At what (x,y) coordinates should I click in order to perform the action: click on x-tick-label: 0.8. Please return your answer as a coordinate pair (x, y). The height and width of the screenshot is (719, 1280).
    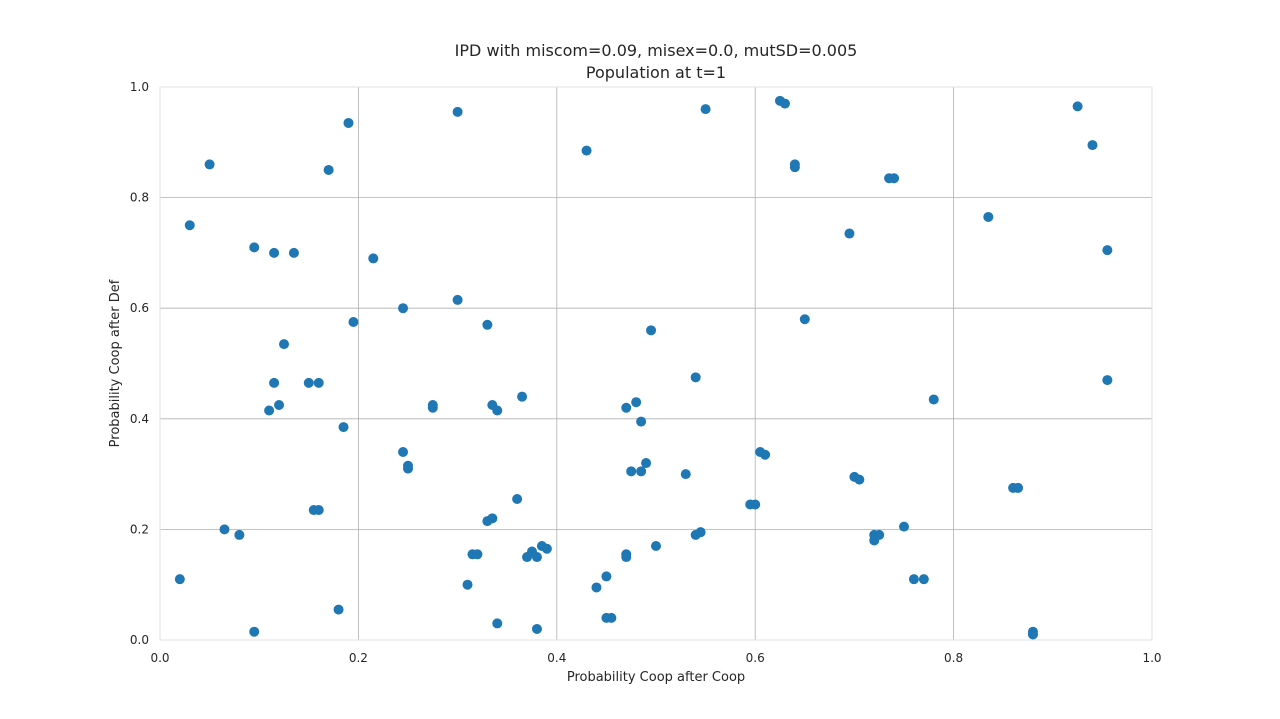
    Looking at the image, I should click on (953, 658).